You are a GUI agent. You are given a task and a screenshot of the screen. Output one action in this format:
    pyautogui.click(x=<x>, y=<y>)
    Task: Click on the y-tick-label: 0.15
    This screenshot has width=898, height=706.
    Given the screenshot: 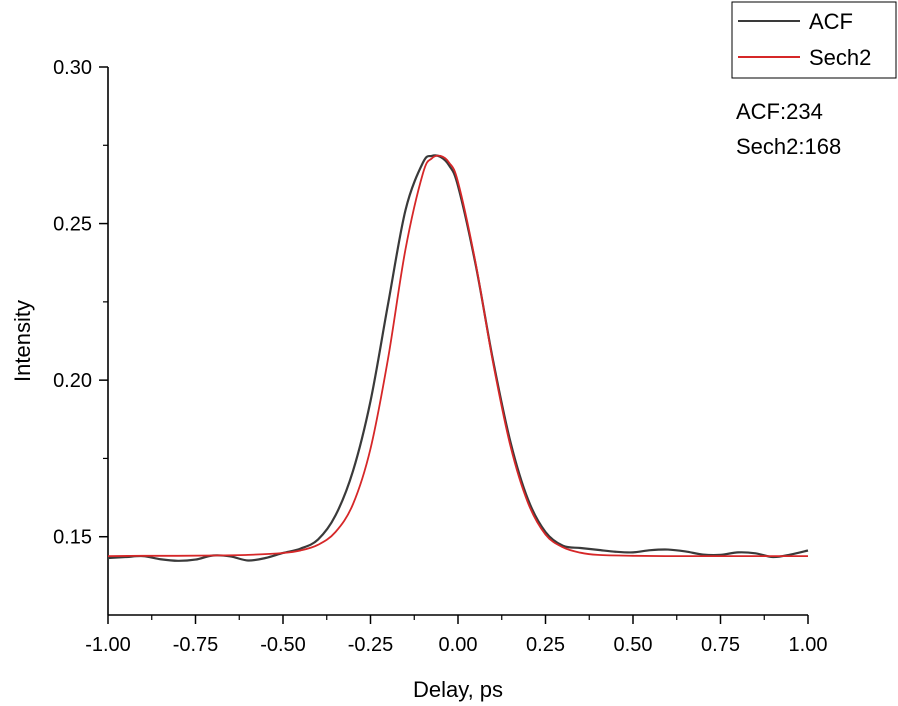 What is the action you would take?
    pyautogui.click(x=72, y=538)
    